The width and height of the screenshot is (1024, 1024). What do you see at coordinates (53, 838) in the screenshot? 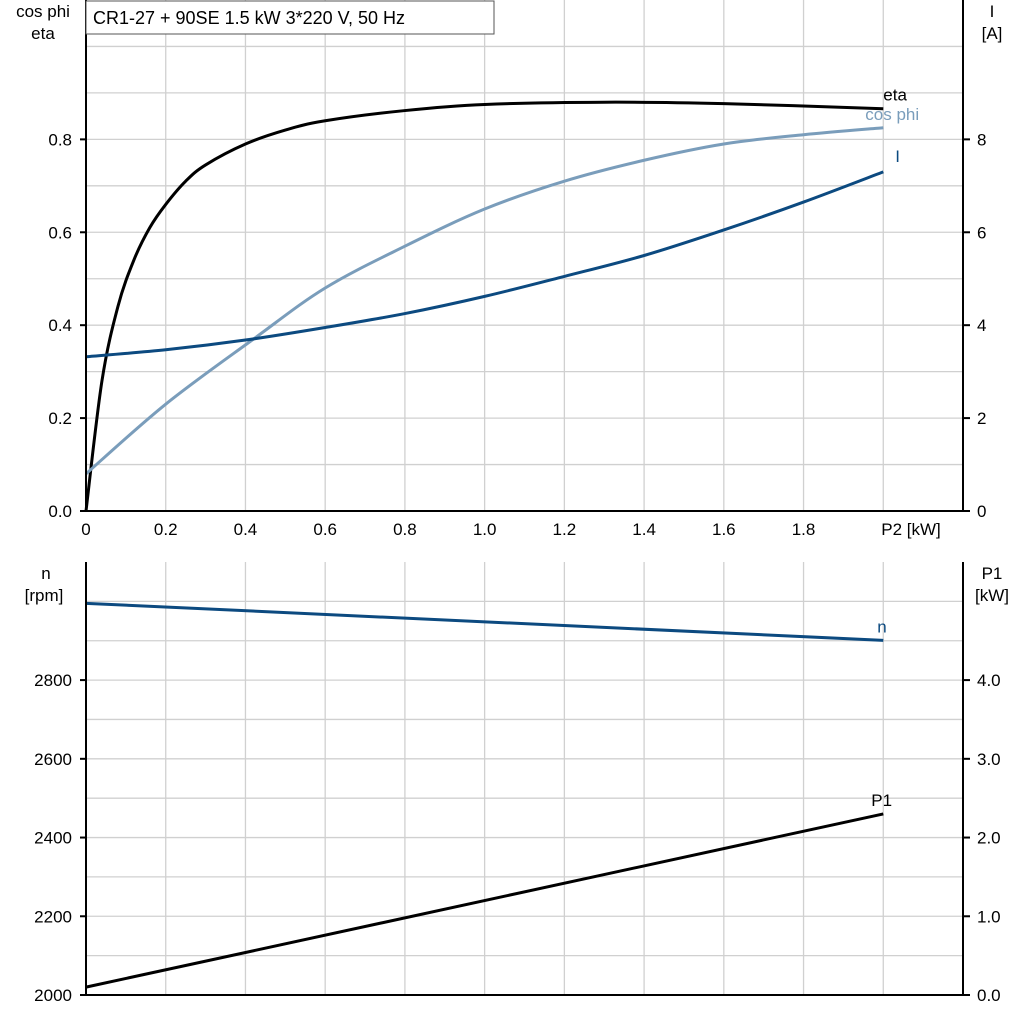
I see `y-left-tick-label: 2400` at bounding box center [53, 838].